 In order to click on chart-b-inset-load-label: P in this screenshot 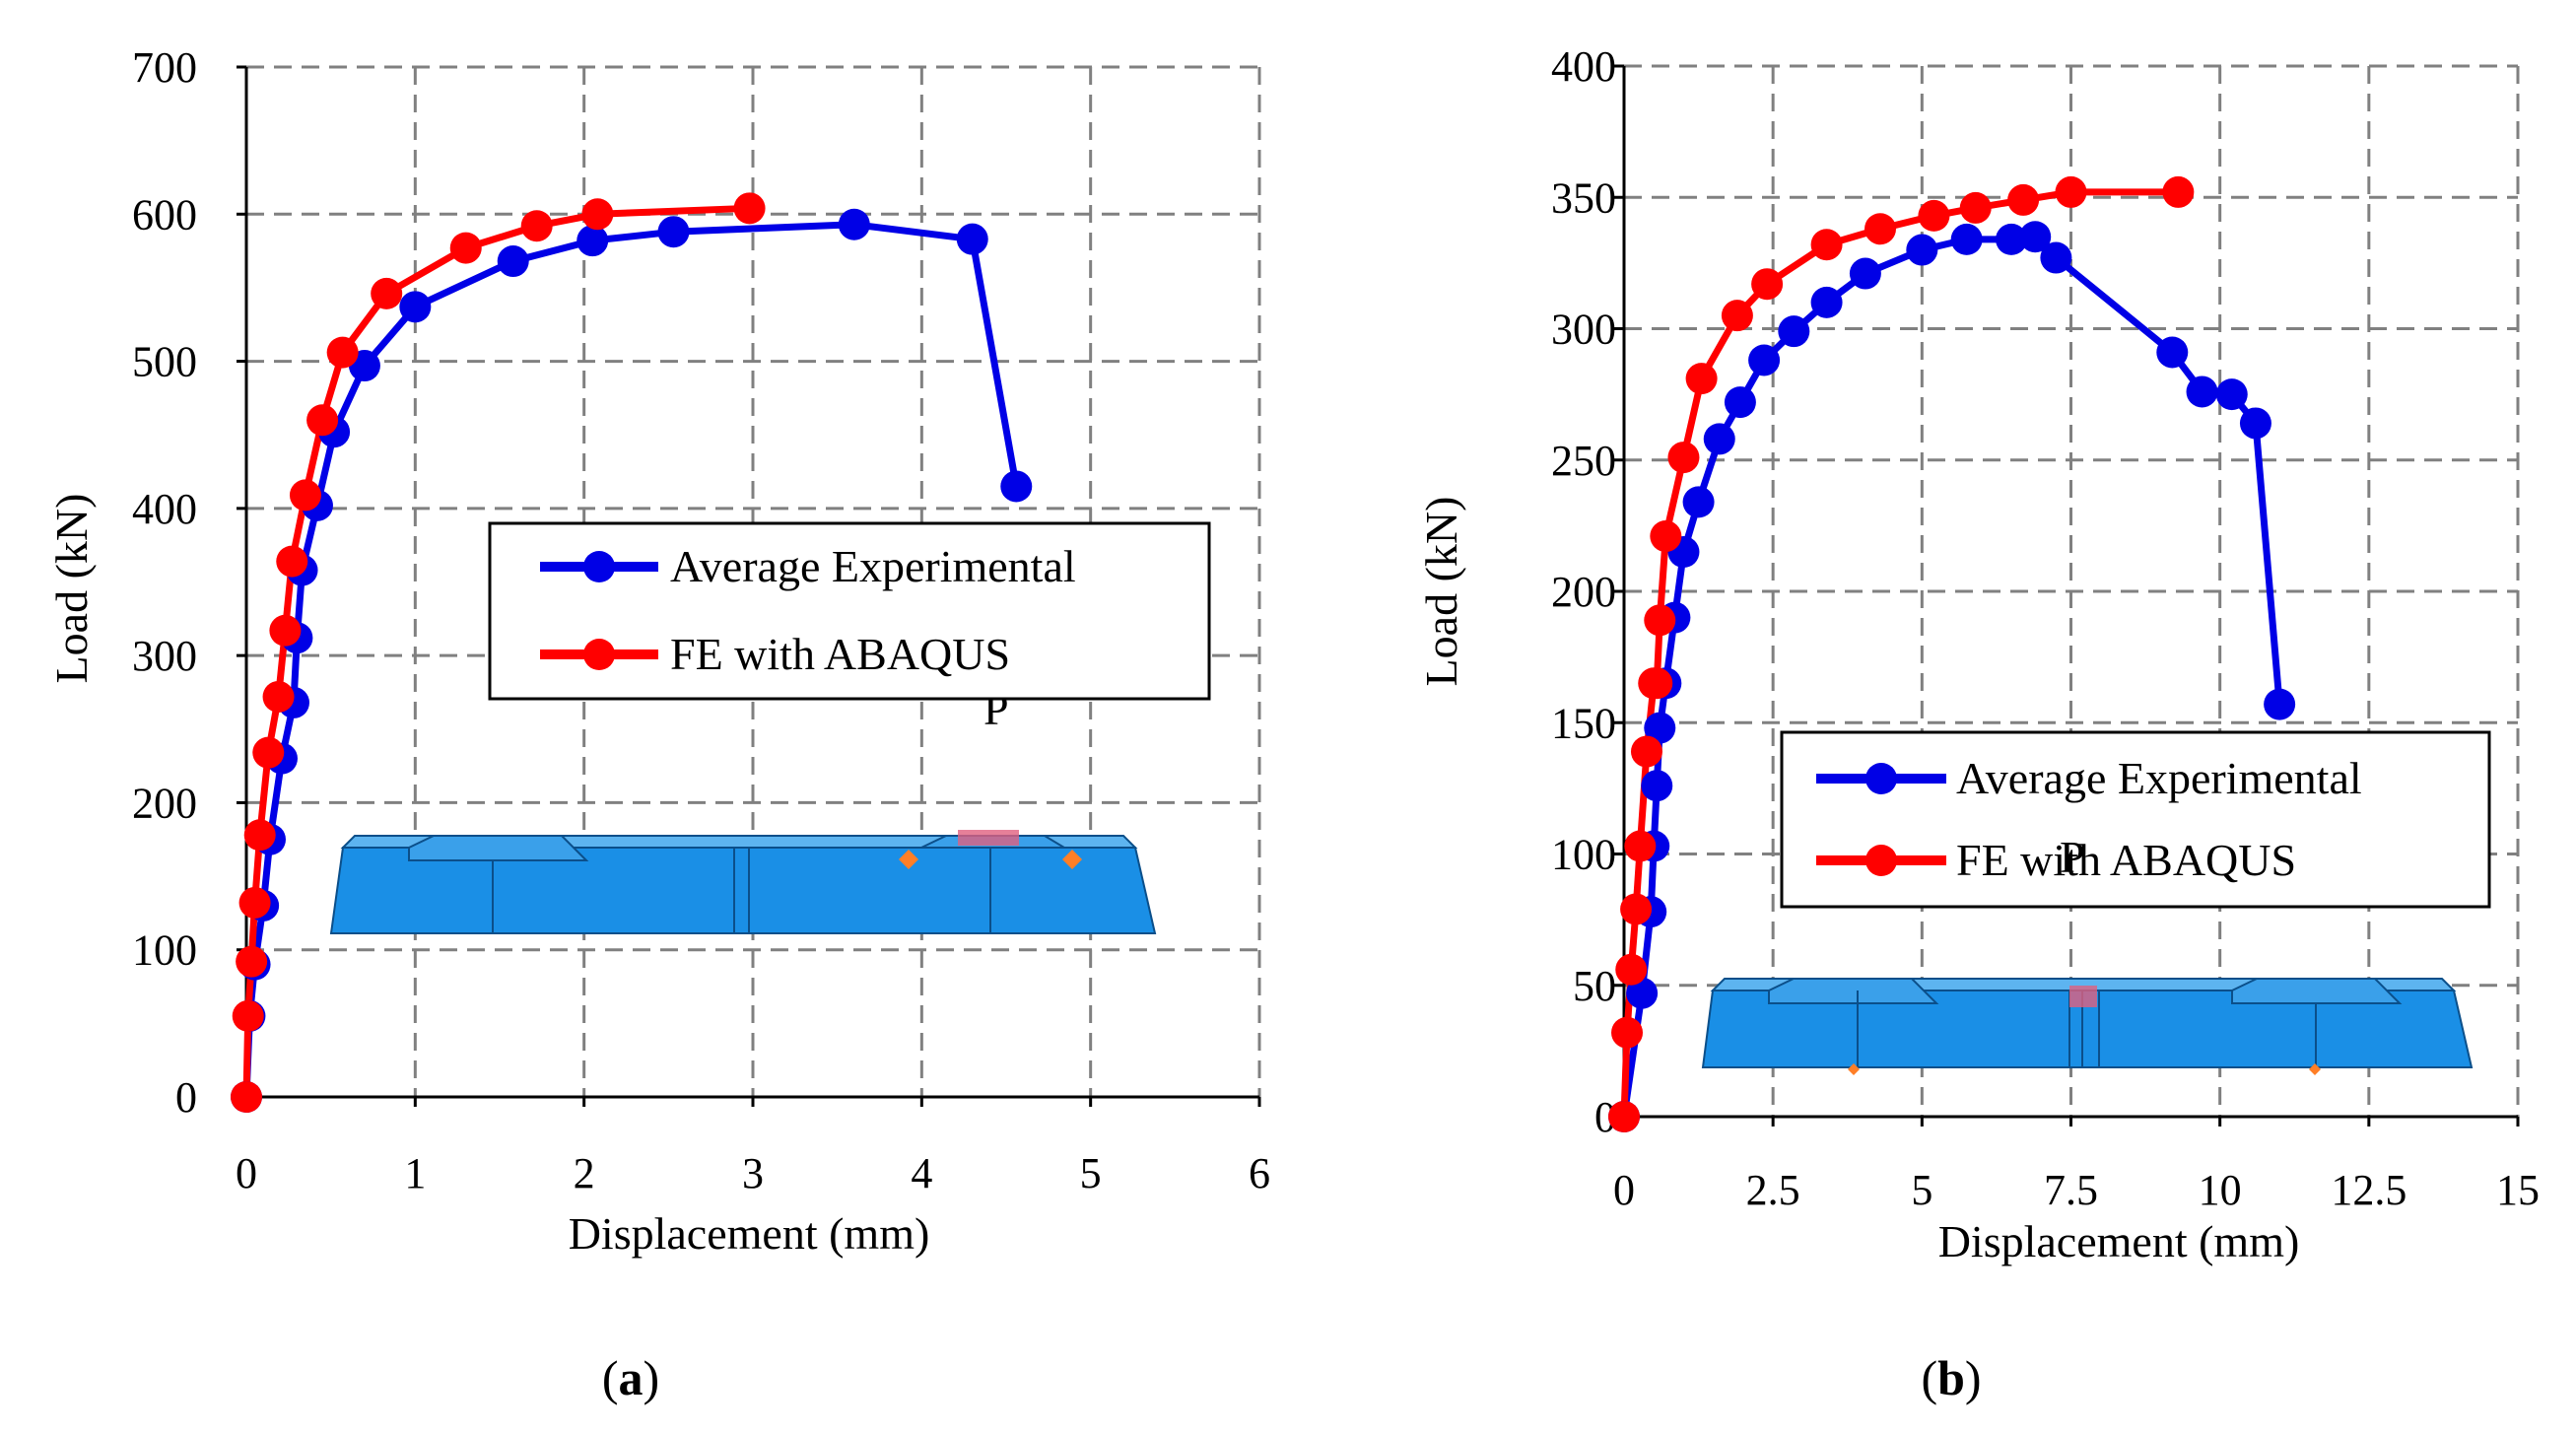, I will do `click(2073, 857)`.